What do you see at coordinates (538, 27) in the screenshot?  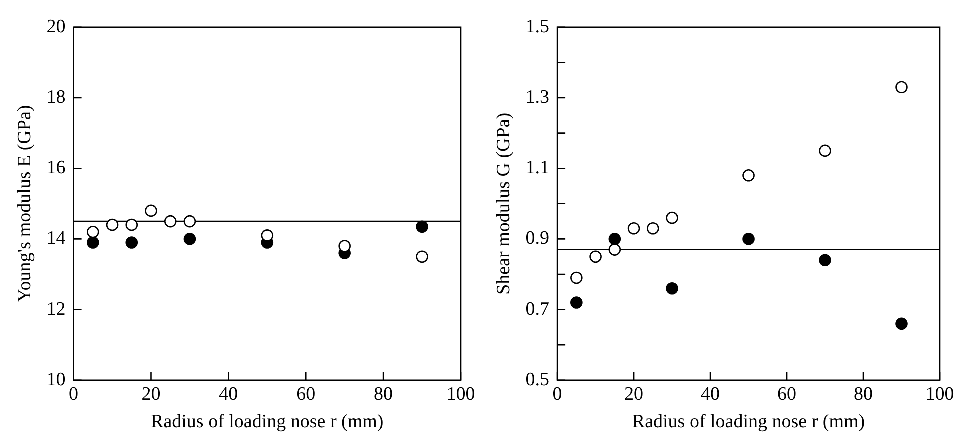 I see `y-tick-label: 1.5` at bounding box center [538, 27].